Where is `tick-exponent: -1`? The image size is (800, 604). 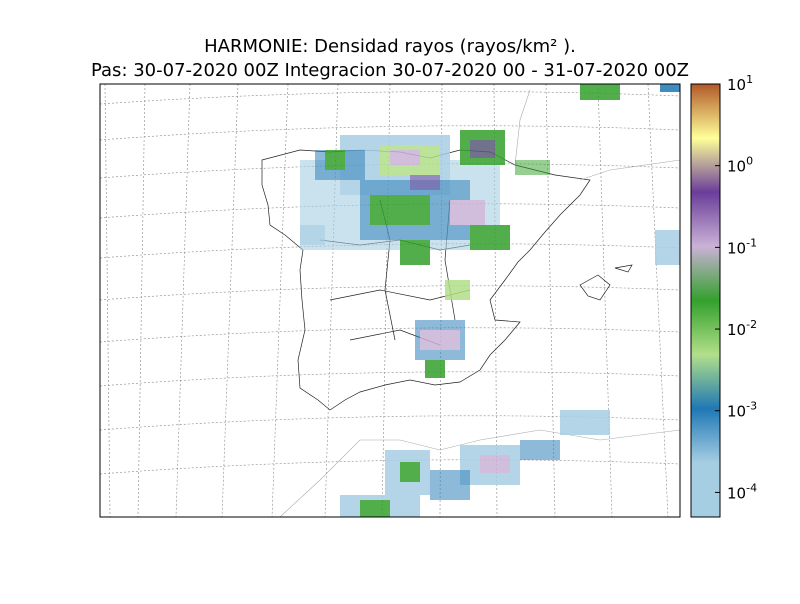
tick-exponent: -1 is located at coordinates (751, 242).